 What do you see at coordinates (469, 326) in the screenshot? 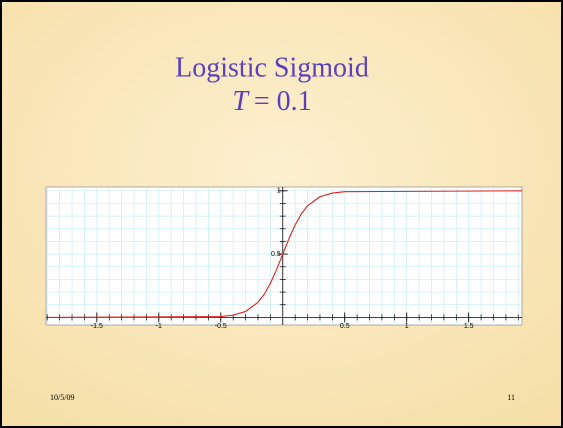
I see `x-tick-label: 1.5` at bounding box center [469, 326].